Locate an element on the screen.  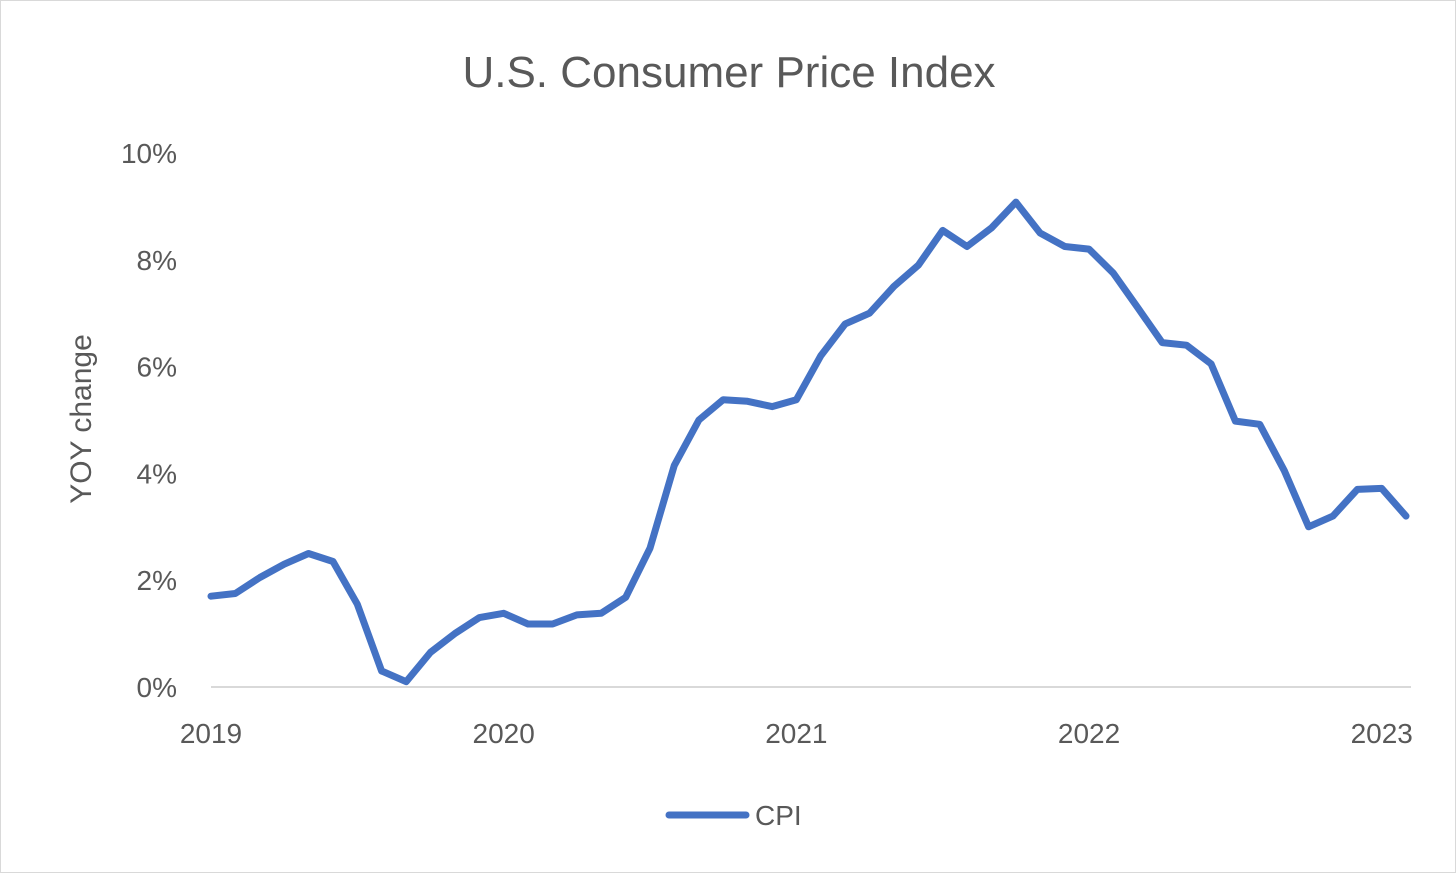
legend-label-cpi: CPI is located at coordinates (778, 815).